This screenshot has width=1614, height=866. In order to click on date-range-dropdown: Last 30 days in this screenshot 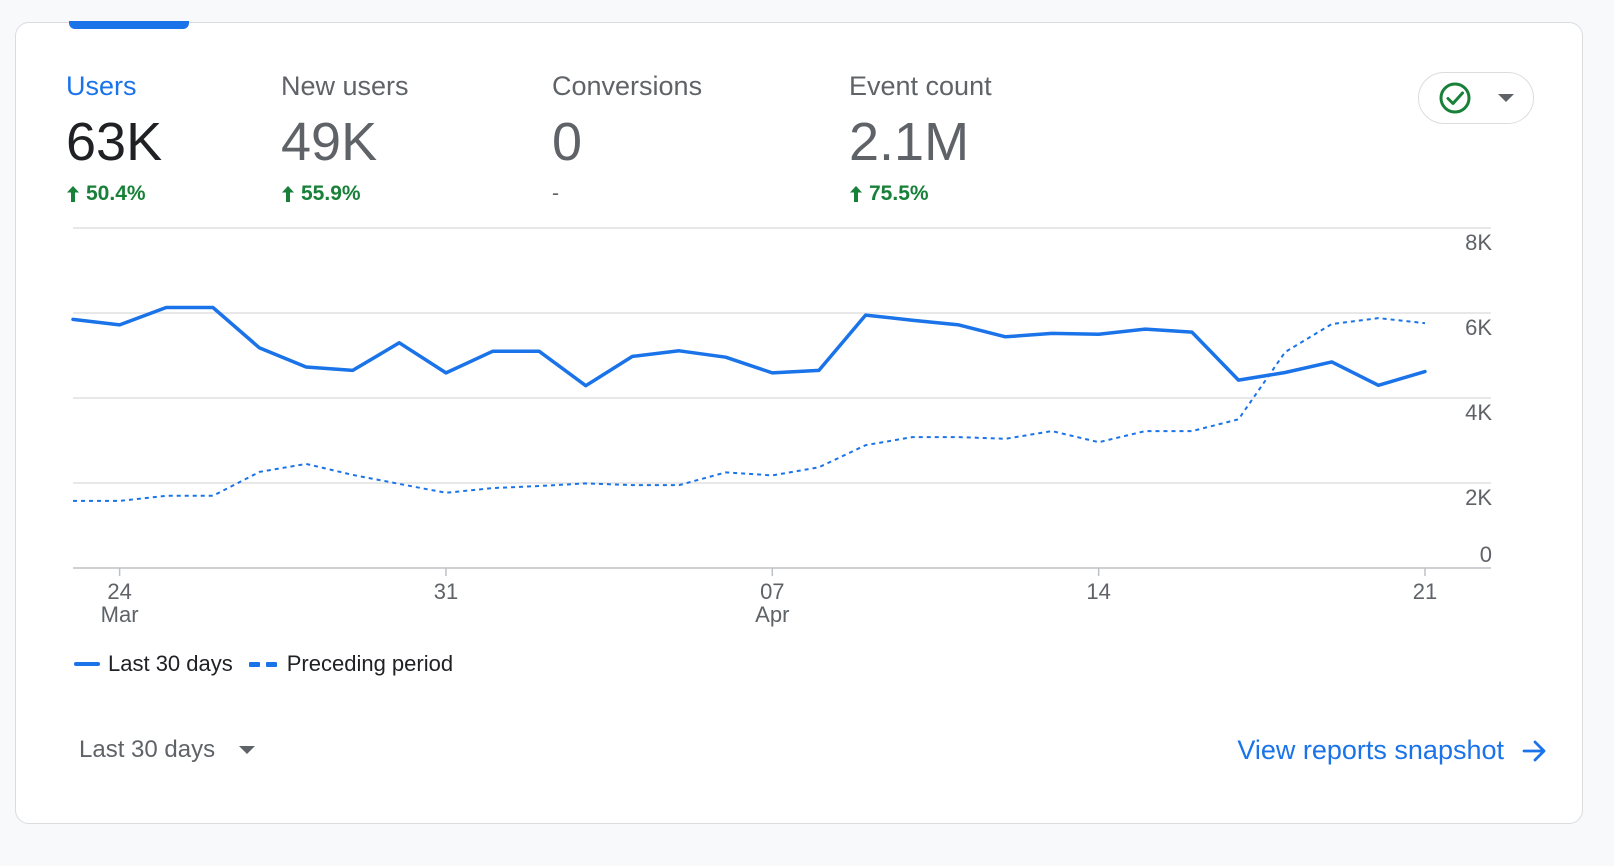, I will do `click(167, 750)`.